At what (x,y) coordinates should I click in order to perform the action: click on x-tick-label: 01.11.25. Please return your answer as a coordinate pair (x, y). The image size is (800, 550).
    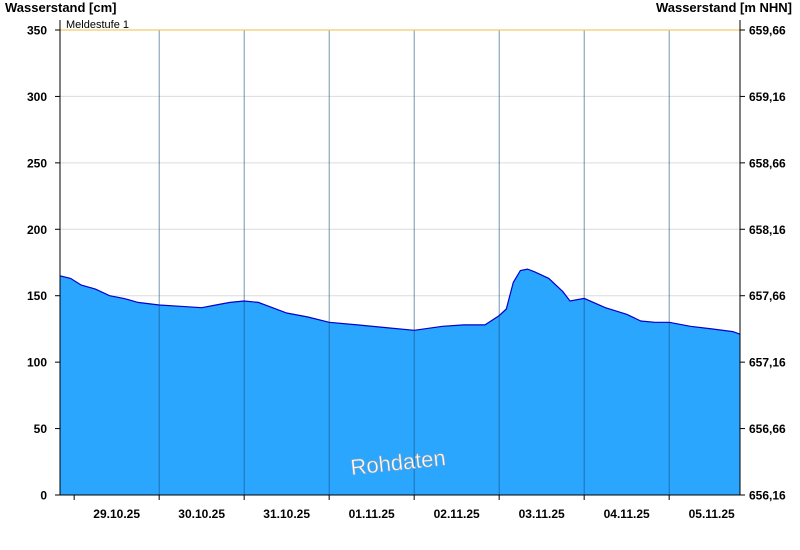
    Looking at the image, I should click on (372, 514).